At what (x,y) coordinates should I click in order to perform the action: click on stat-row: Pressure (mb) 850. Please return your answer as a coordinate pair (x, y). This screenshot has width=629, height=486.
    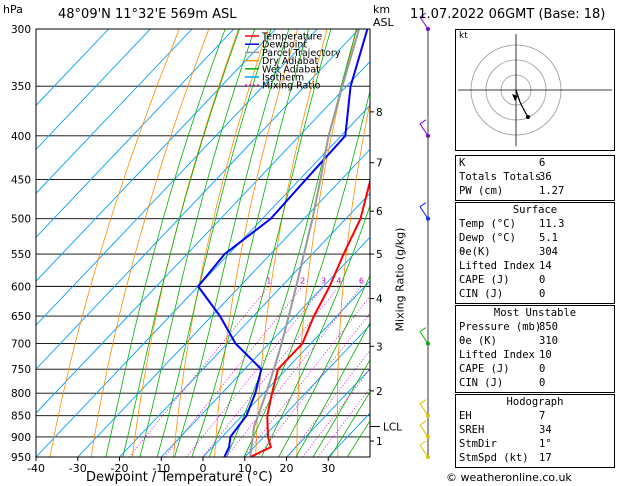
    Looking at the image, I should click on (535, 328).